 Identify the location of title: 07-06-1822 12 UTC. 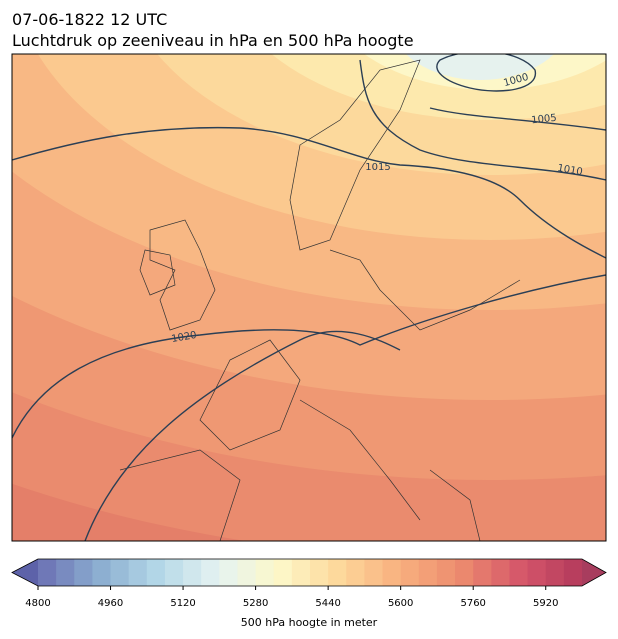
(89, 19).